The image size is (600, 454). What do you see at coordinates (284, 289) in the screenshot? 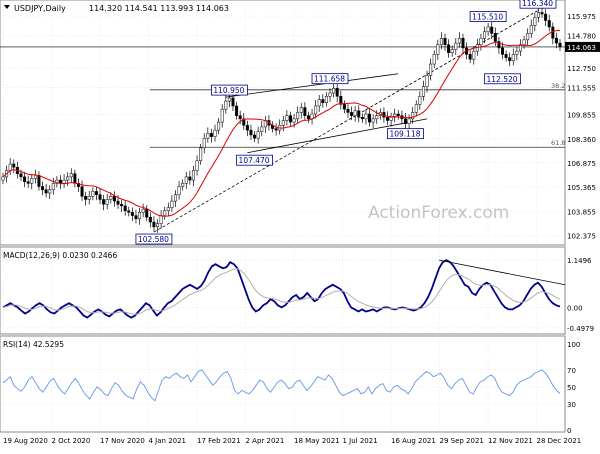
I see `macd-lines` at bounding box center [284, 289].